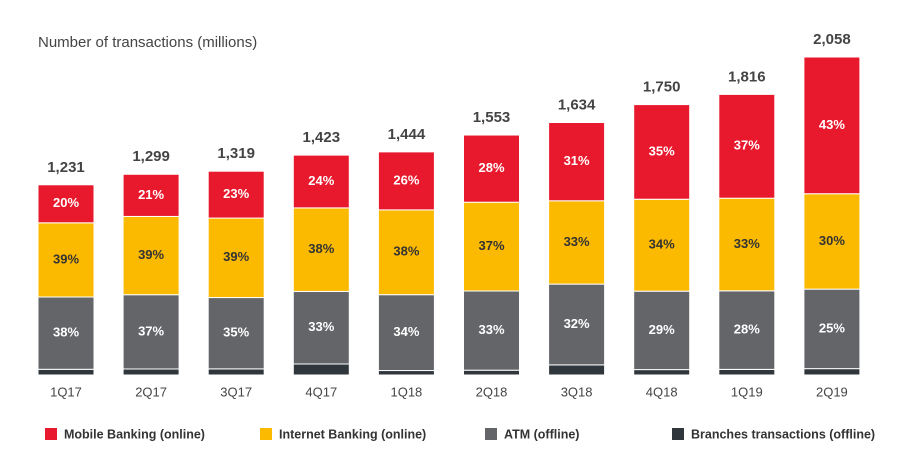  What do you see at coordinates (321, 391) in the screenshot?
I see `x-tick-label: 4Q17` at bounding box center [321, 391].